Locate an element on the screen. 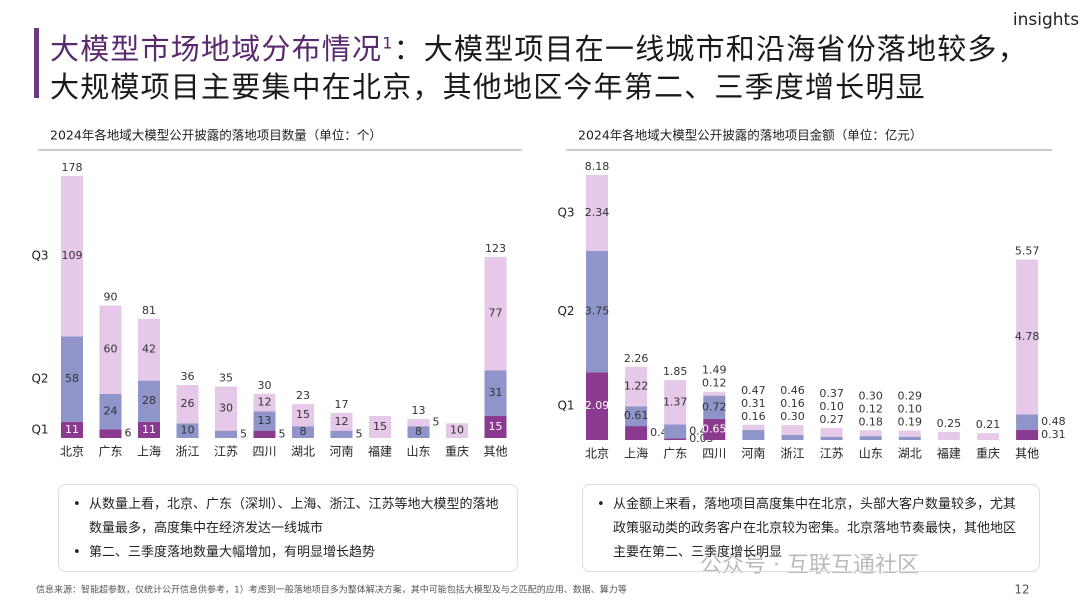  total-label: 178 is located at coordinates (72, 167).